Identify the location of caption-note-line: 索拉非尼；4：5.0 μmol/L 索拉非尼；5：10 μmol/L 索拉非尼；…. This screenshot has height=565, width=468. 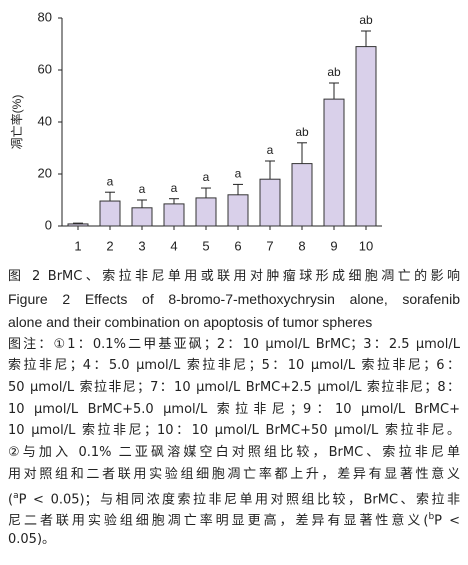
(234, 366).